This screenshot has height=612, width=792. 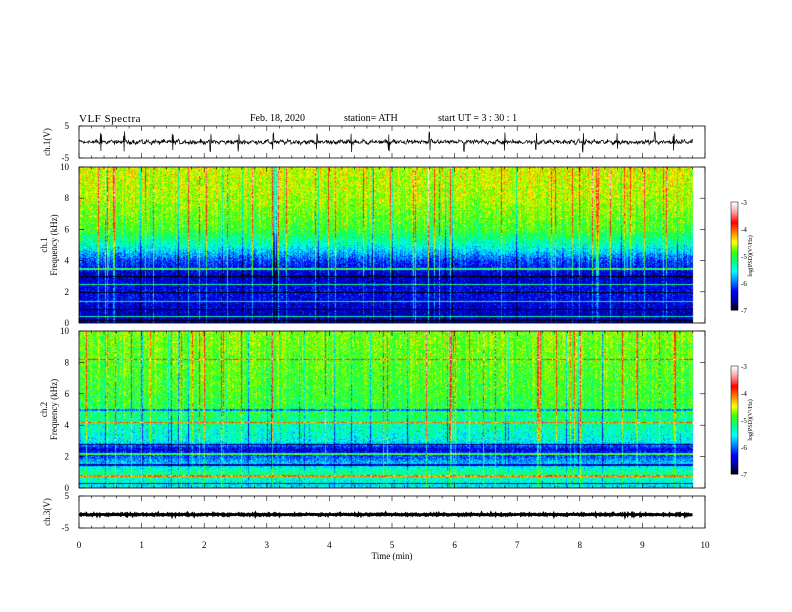 What do you see at coordinates (517, 545) in the screenshot?
I see `x-tick-label: 7` at bounding box center [517, 545].